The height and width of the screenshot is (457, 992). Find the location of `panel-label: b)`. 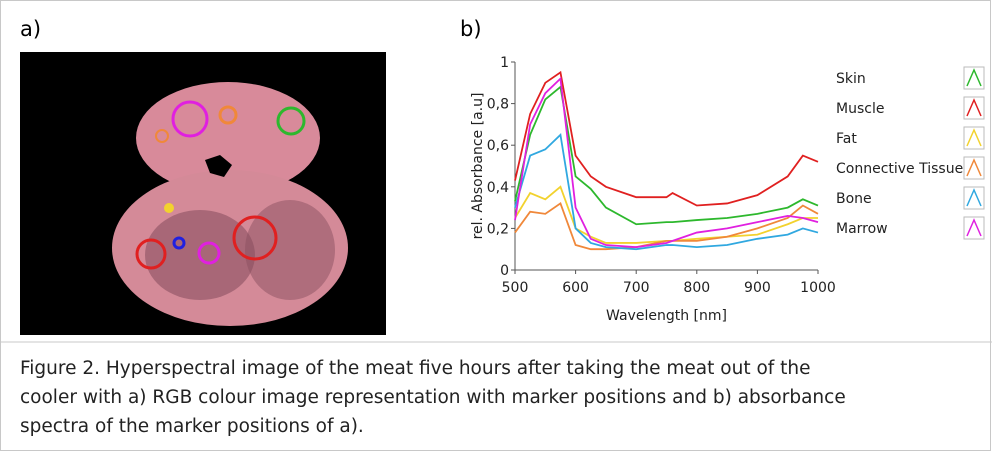

panel-label: b) is located at coordinates (471, 29).